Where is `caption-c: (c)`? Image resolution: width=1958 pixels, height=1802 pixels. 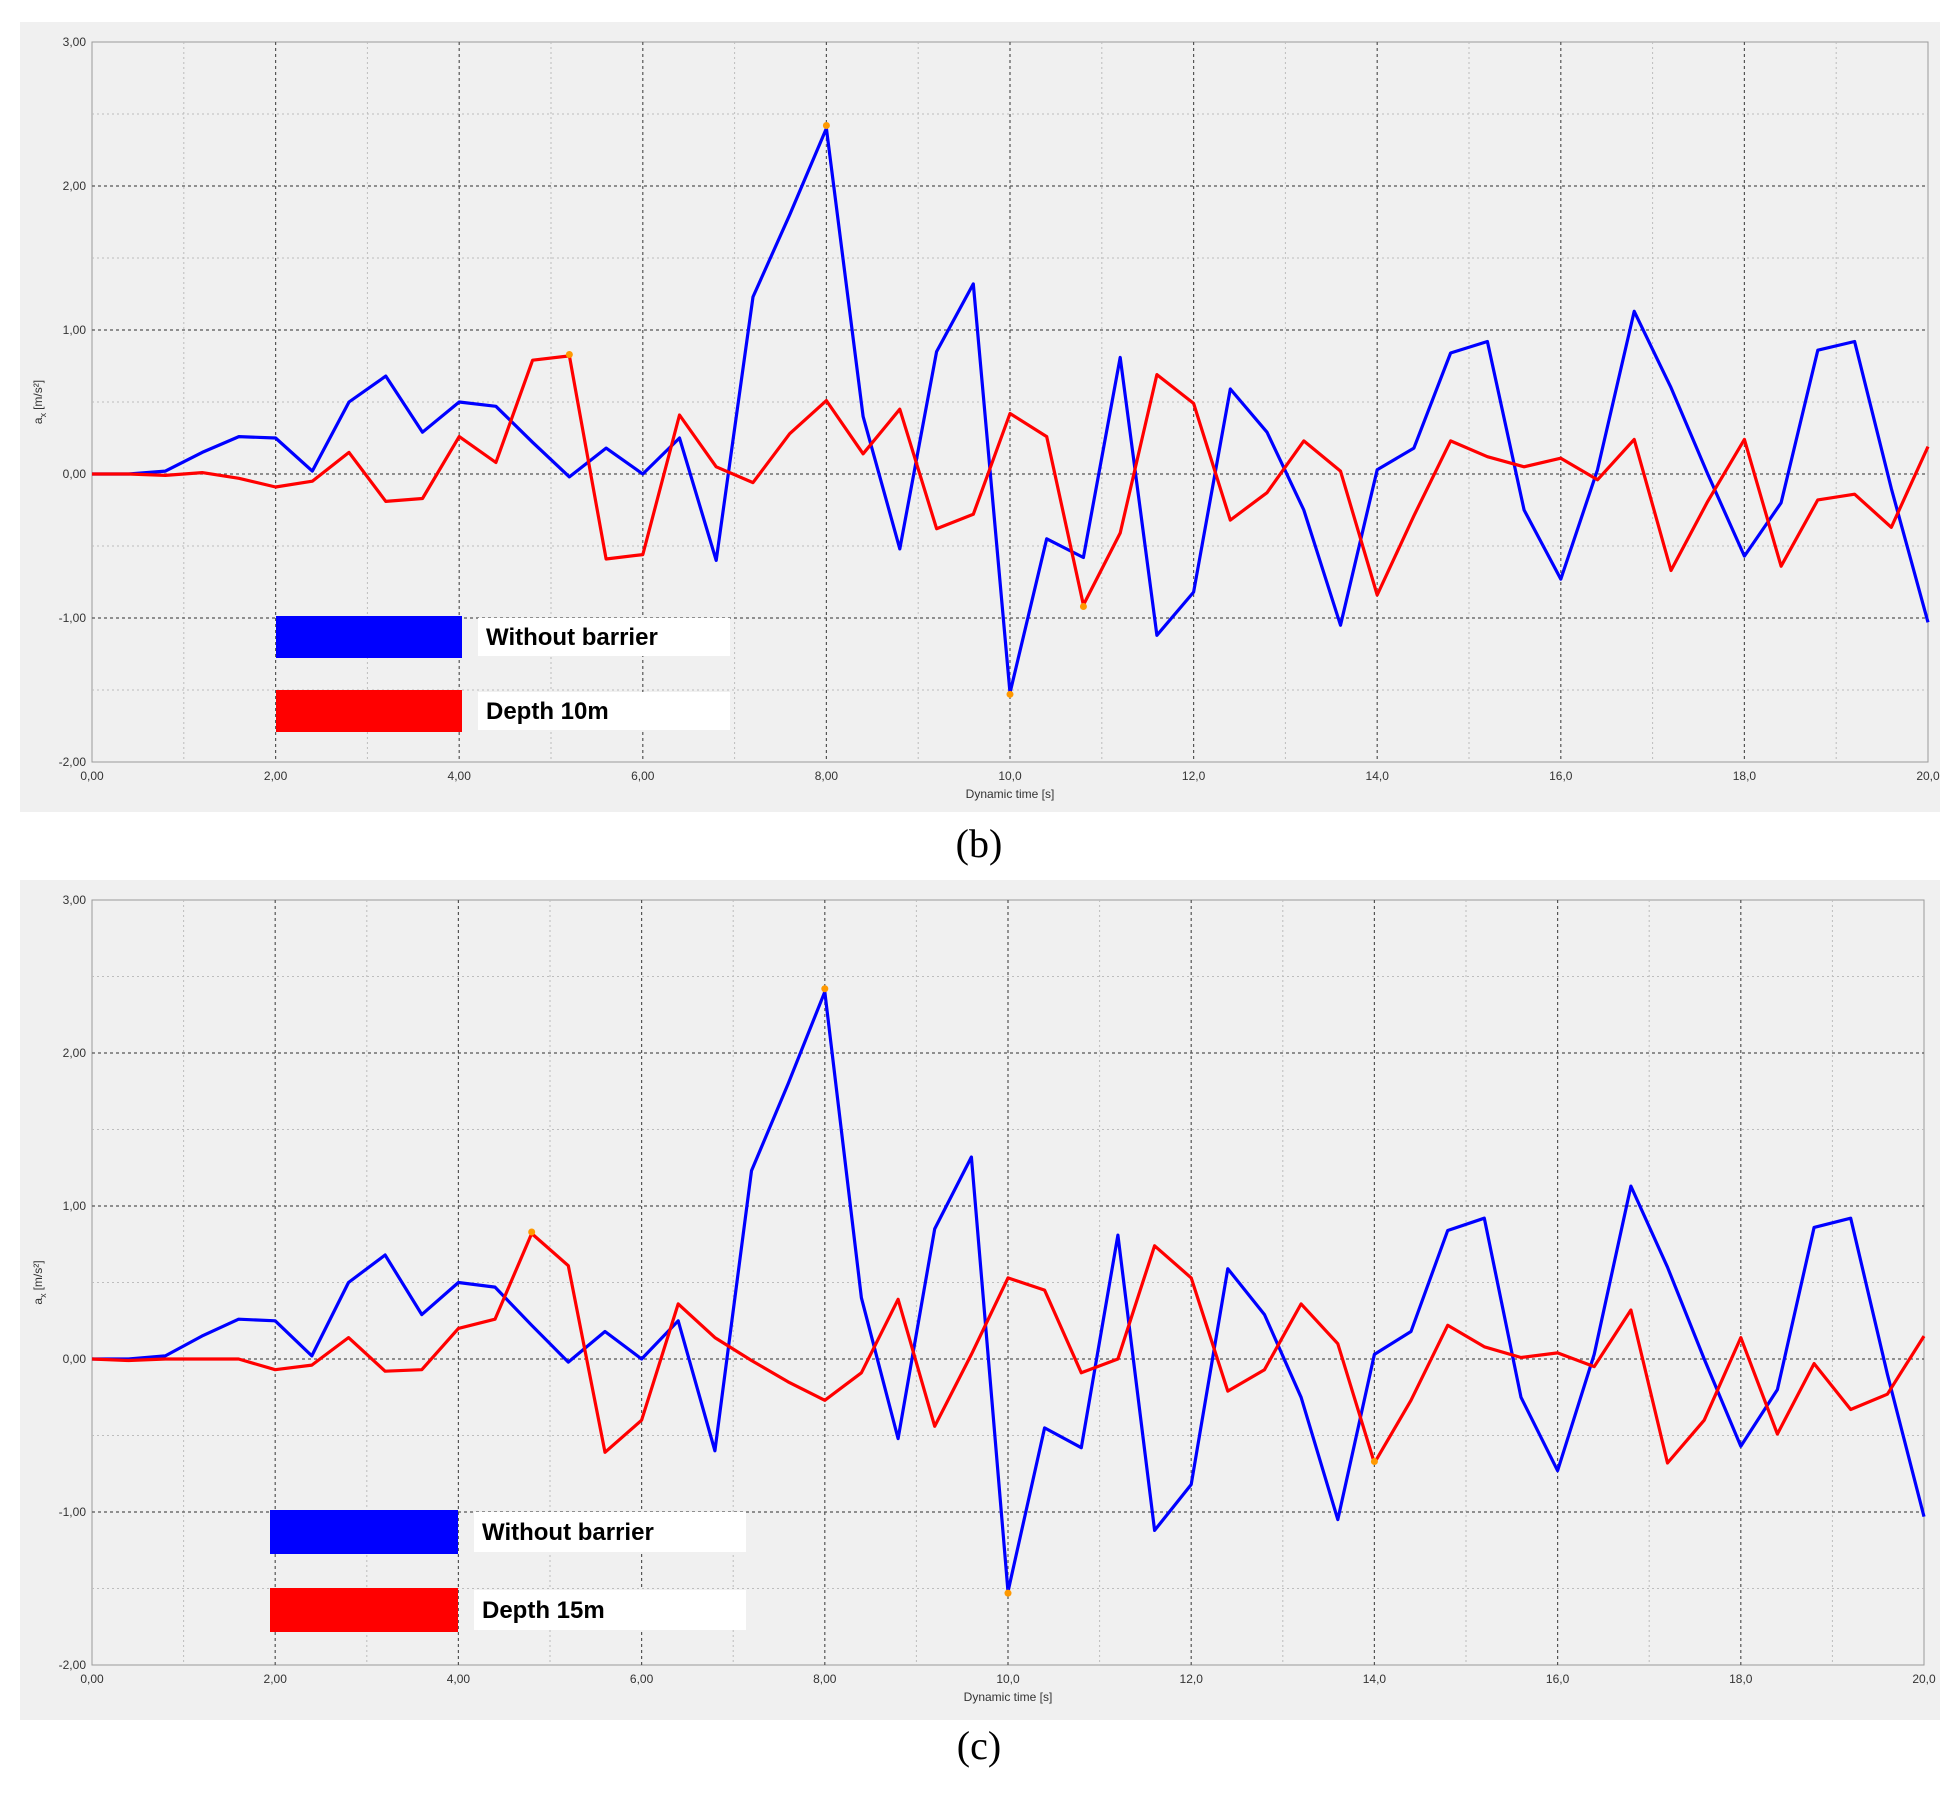
caption-c: (c) is located at coordinates (979, 1745).